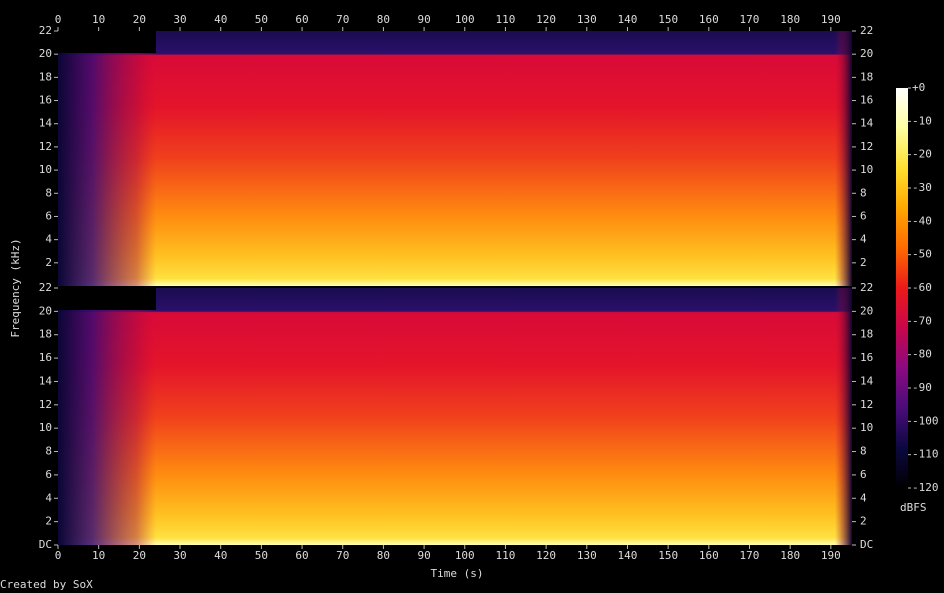  I want to click on x-tick-label-top: 10, so click(98, 19).